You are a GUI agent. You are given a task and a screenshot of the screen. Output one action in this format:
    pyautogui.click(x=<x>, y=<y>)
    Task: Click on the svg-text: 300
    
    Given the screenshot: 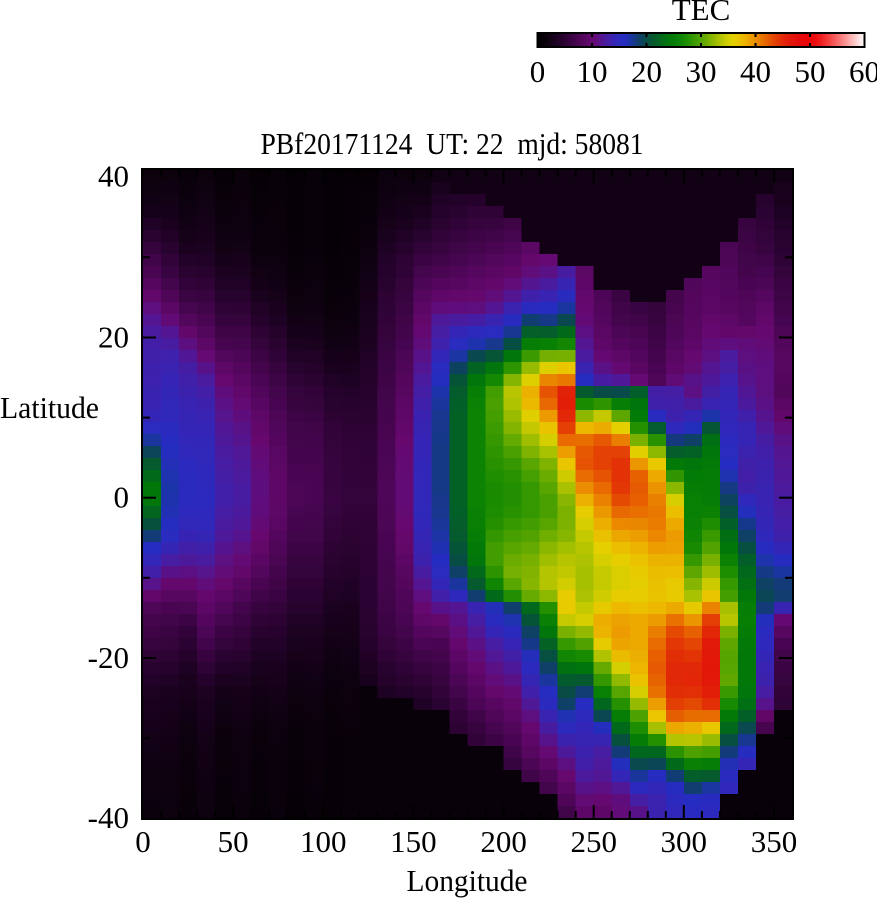 What is the action you would take?
    pyautogui.click(x=684, y=841)
    